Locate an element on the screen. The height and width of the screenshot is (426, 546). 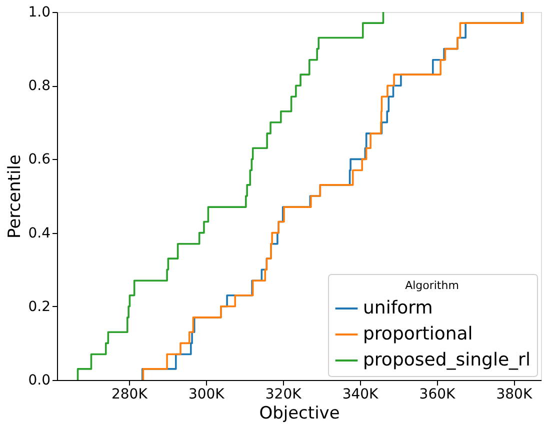
x-tick-label: 300K is located at coordinates (207, 394).